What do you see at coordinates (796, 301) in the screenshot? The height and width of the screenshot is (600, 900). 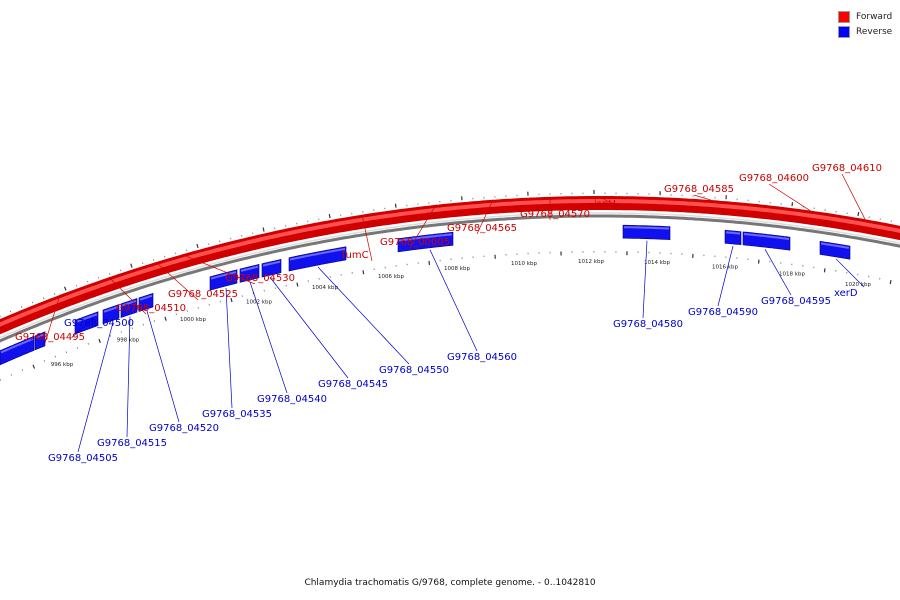 I see `reverse-gene-label: G9768_04595` at bounding box center [796, 301].